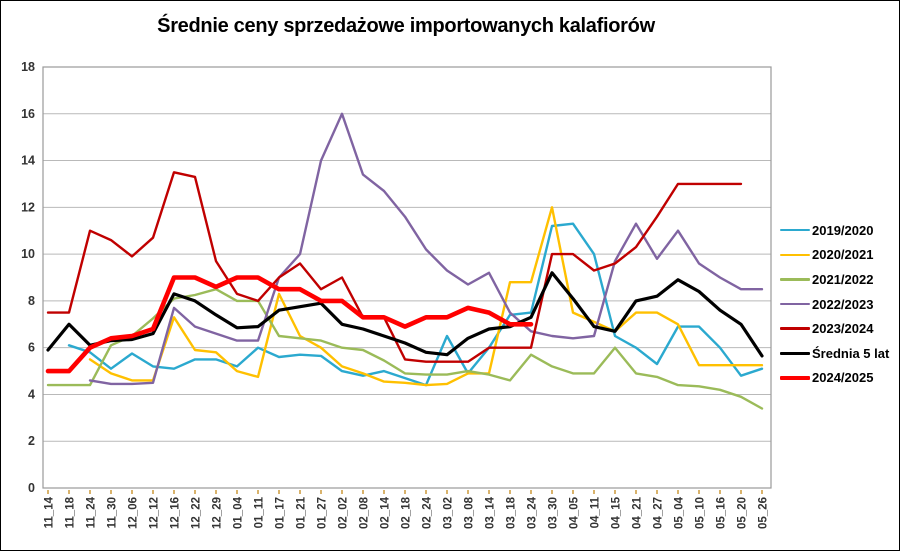 The width and height of the screenshot is (900, 551). Describe the element at coordinates (843, 230) in the screenshot. I see `legend-label: 2019/2020` at that location.